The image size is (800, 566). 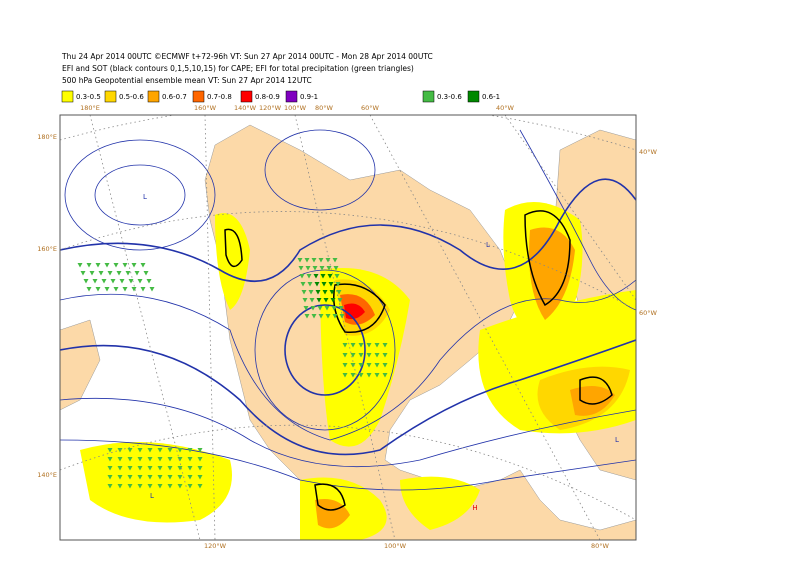 What do you see at coordinates (145, 197) in the screenshot?
I see `pressure-center: L` at bounding box center [145, 197].